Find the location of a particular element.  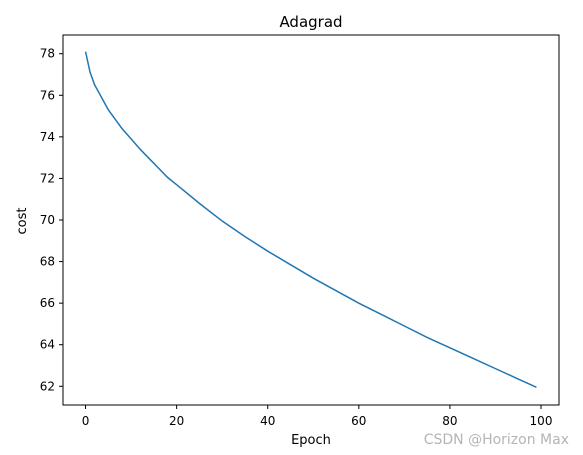

y-tick-label: 68 is located at coordinates (47, 262).